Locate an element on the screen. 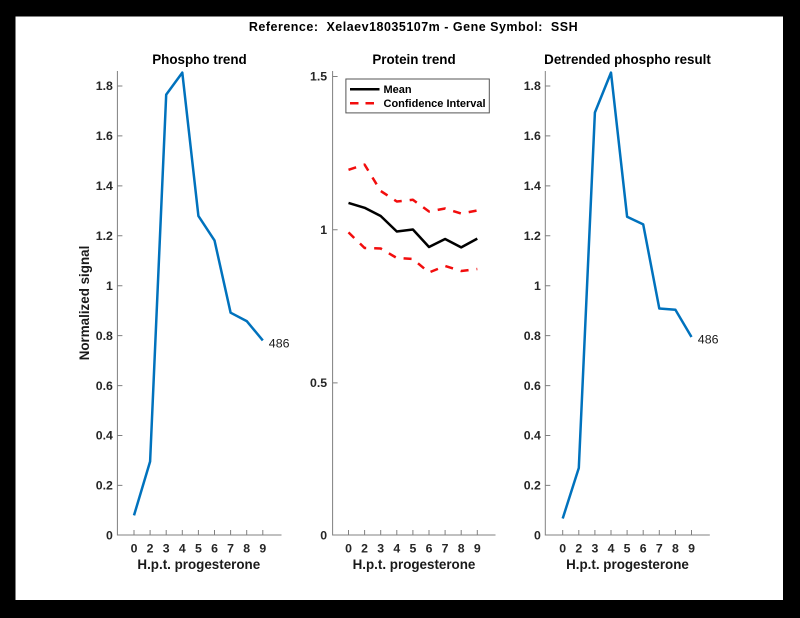  svg-text: Normalized signal is located at coordinates (84, 303).